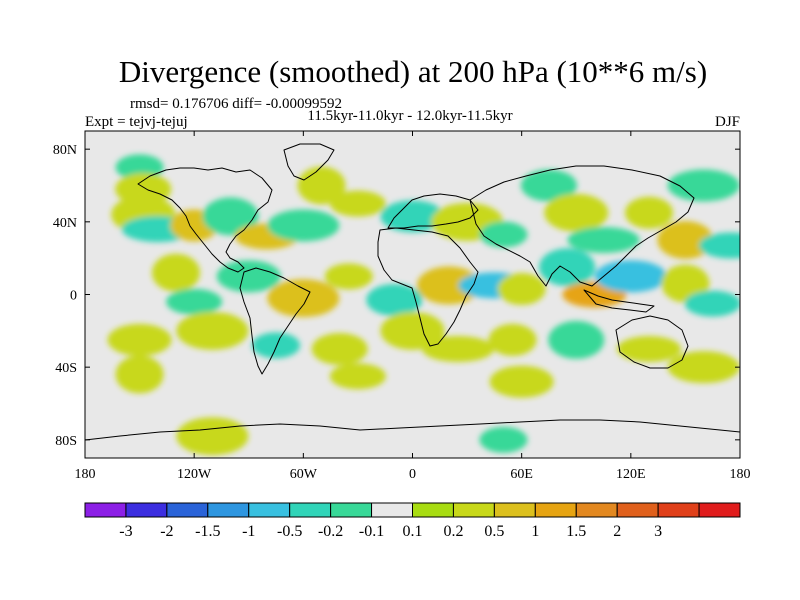  What do you see at coordinates (494, 531) in the screenshot?
I see `colorbar-label: 0.5` at bounding box center [494, 531].